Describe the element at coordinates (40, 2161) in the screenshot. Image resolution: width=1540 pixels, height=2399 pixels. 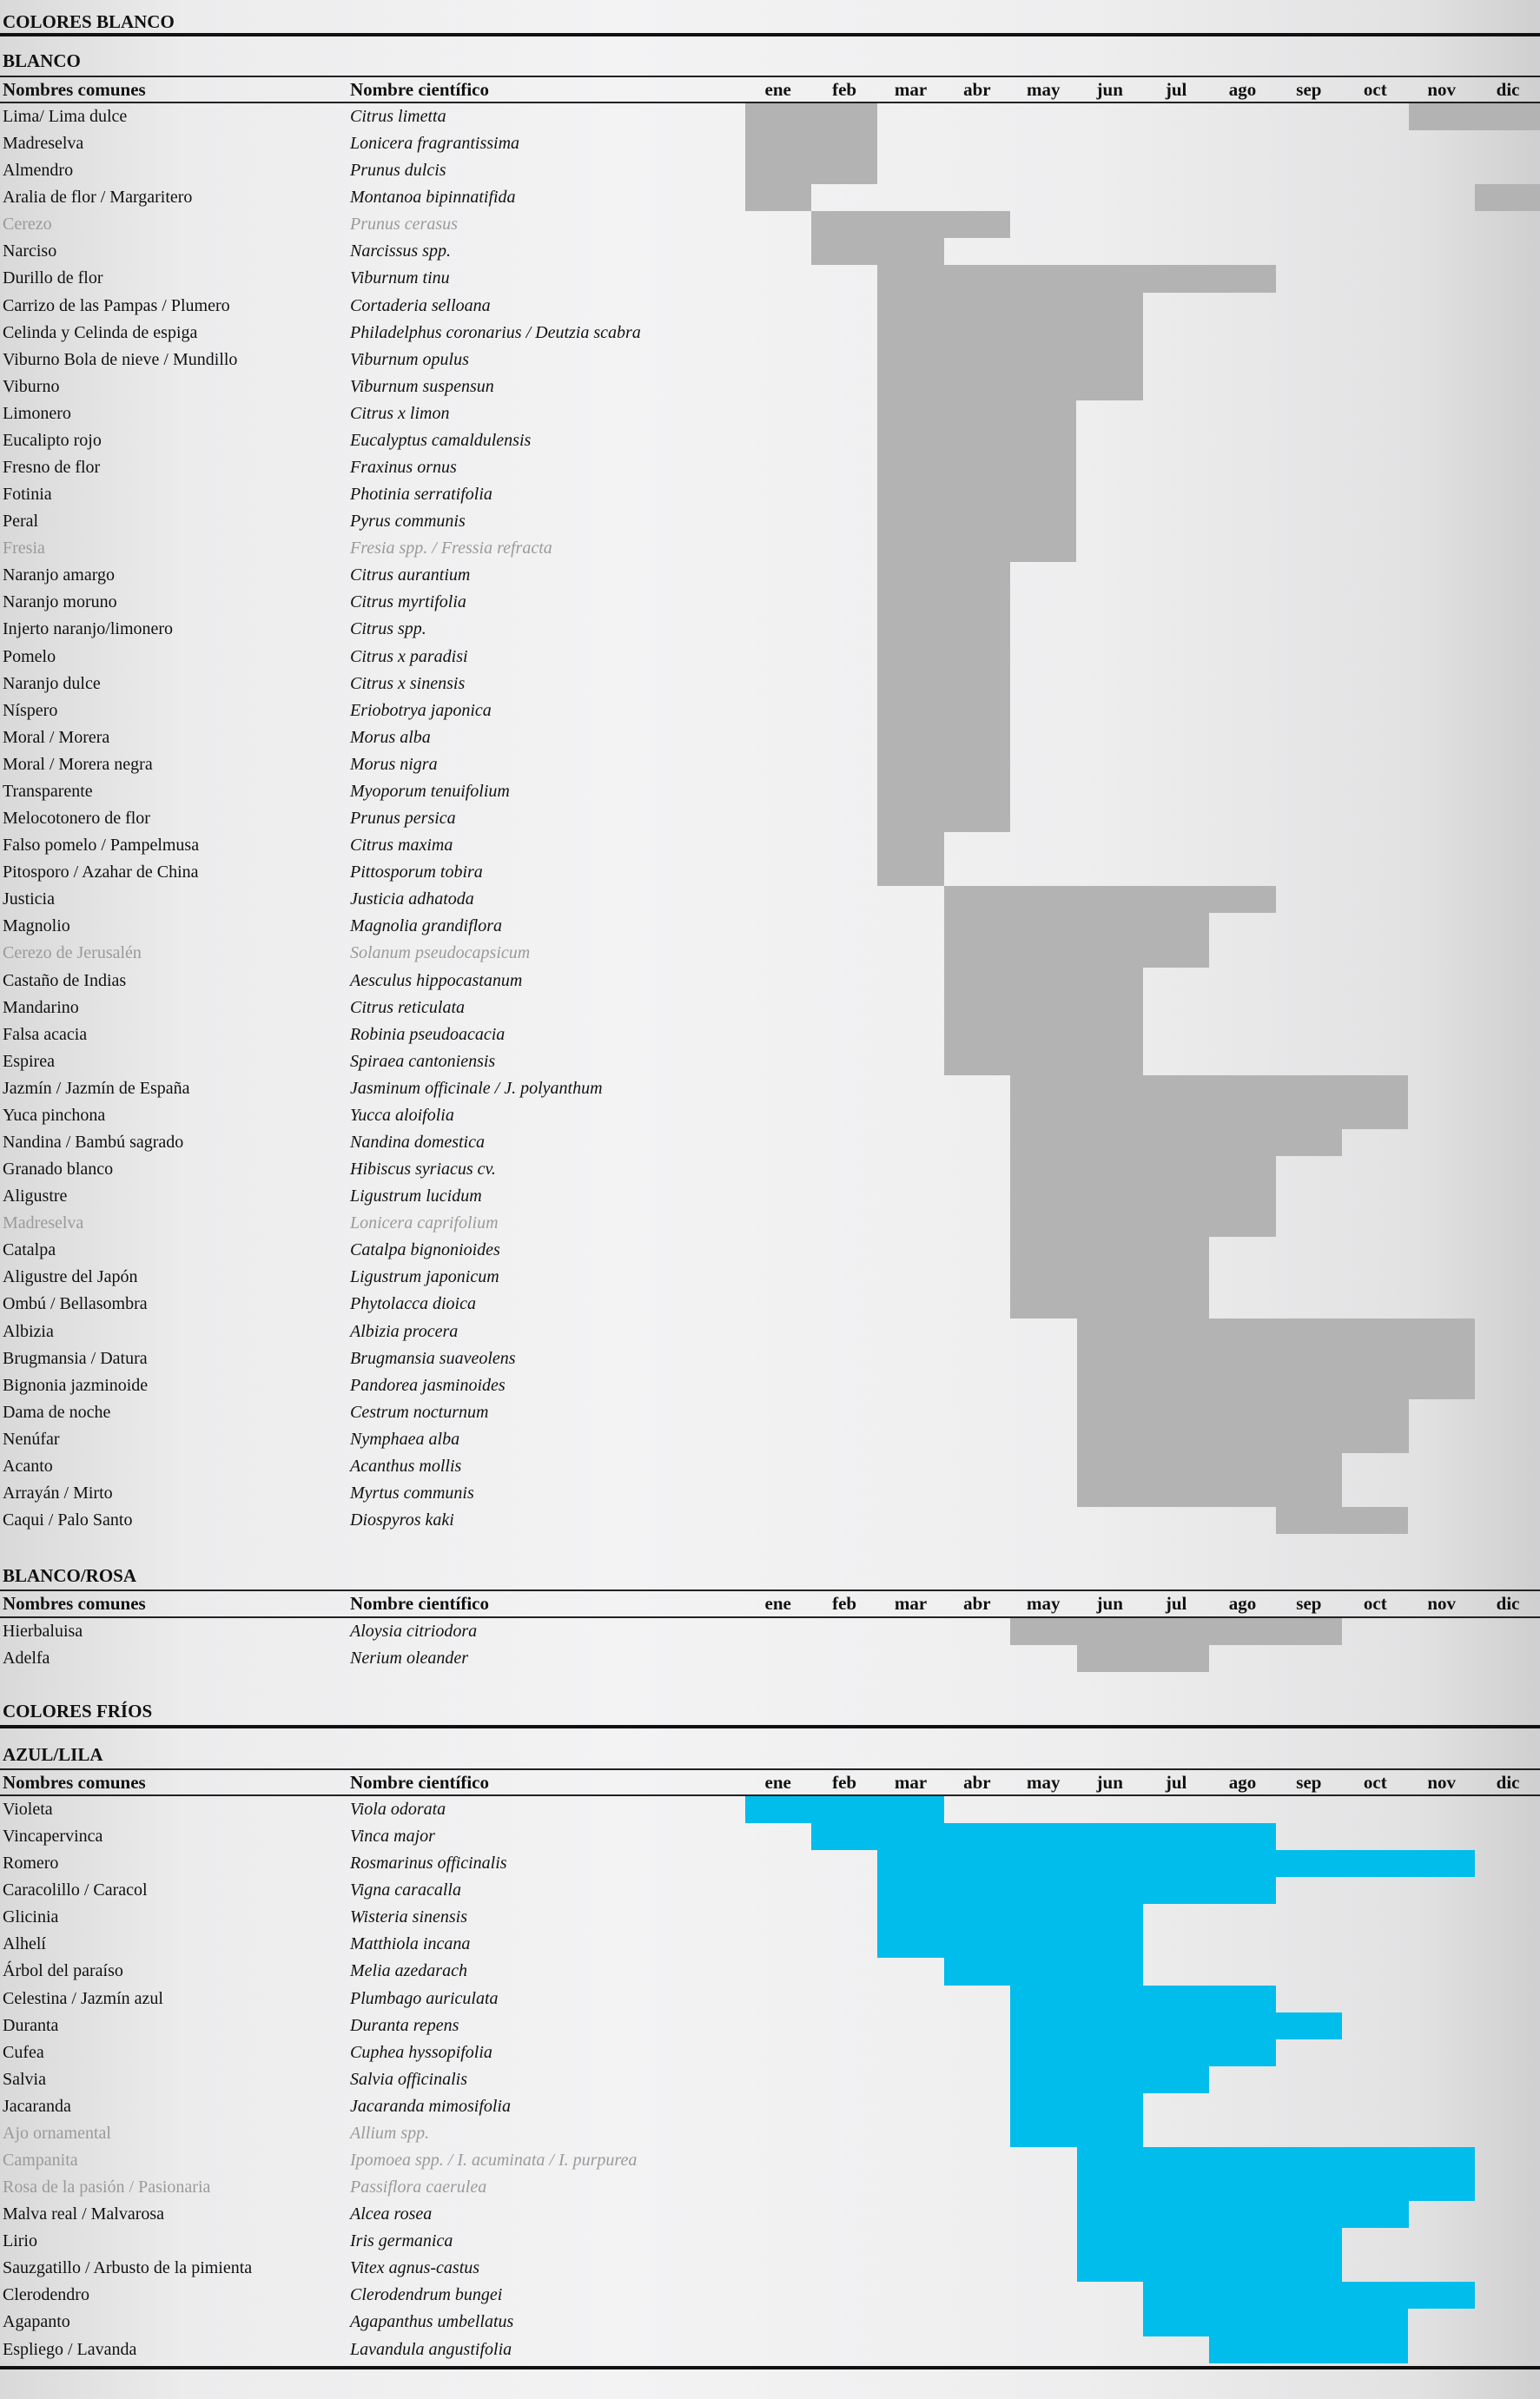
I see `common-name: Campanita` at that location.